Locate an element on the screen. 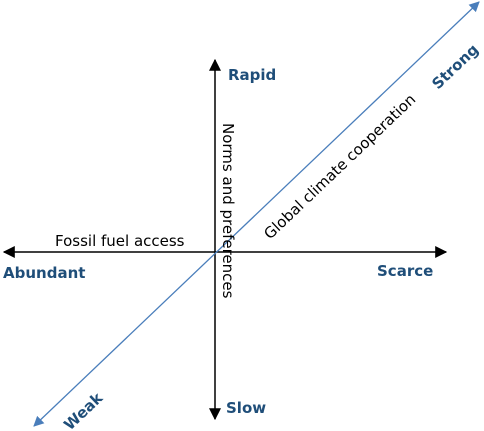 The width and height of the screenshot is (484, 431). pole-label: Slow is located at coordinates (246, 408).